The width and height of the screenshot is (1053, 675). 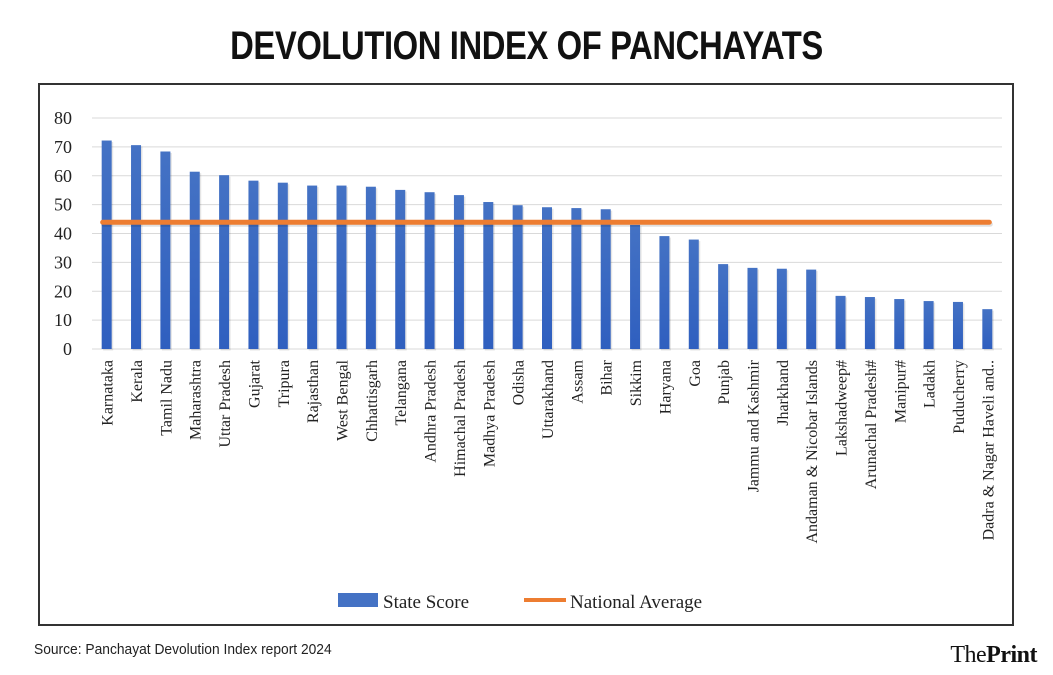 What do you see at coordinates (526, 46) in the screenshot?
I see `chart-title: DEVOLUTION INDEX OF PANCHAYATS` at bounding box center [526, 46].